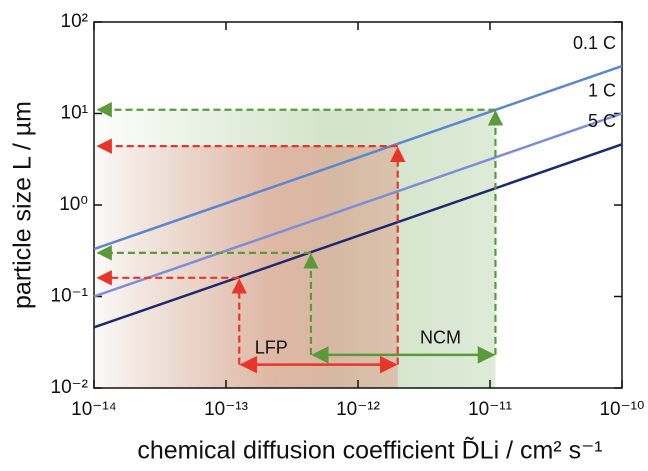  Describe the element at coordinates (358, 409) in the screenshot. I see `x-tick-label: 10⁻¹²` at that location.